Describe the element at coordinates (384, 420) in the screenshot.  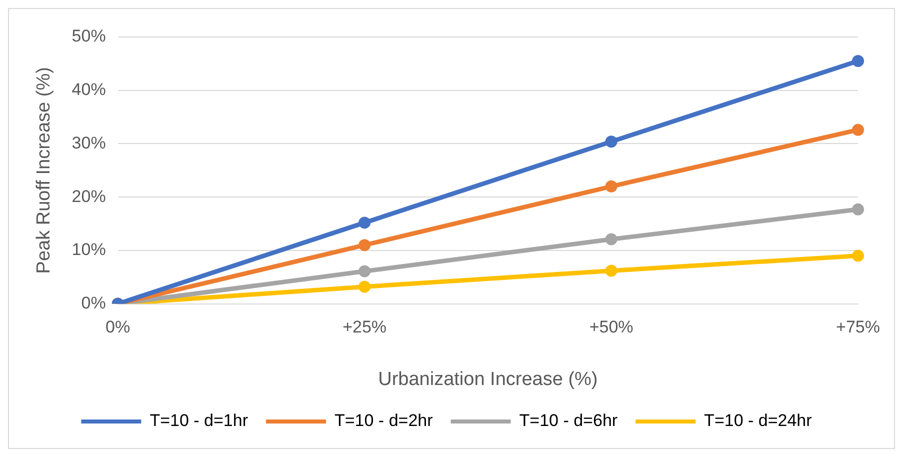
I see `legend-label: T=10 - d=2hr` at that location.